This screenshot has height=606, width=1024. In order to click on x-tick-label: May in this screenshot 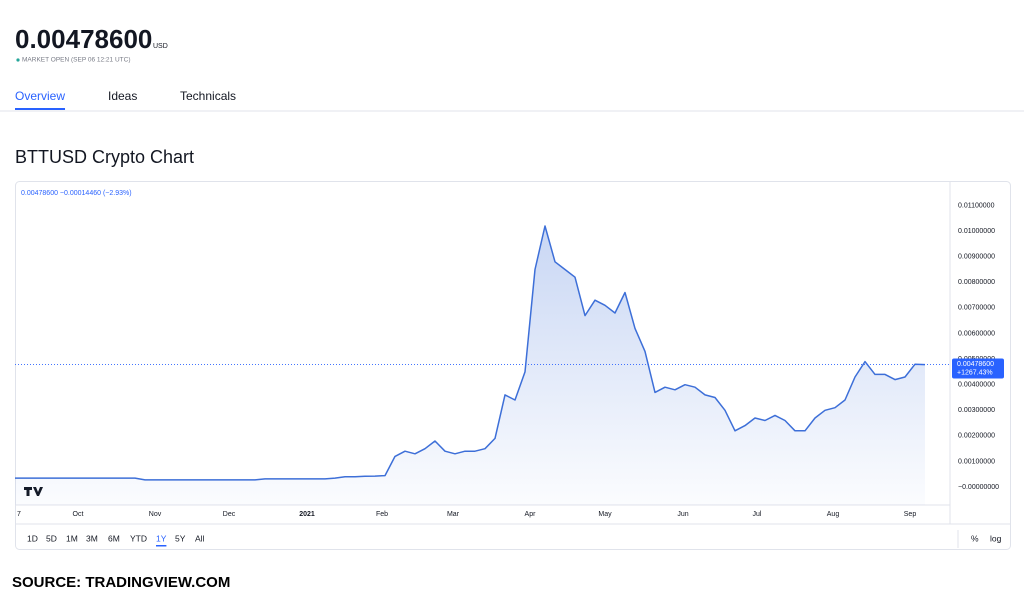, I will do `click(605, 514)`.